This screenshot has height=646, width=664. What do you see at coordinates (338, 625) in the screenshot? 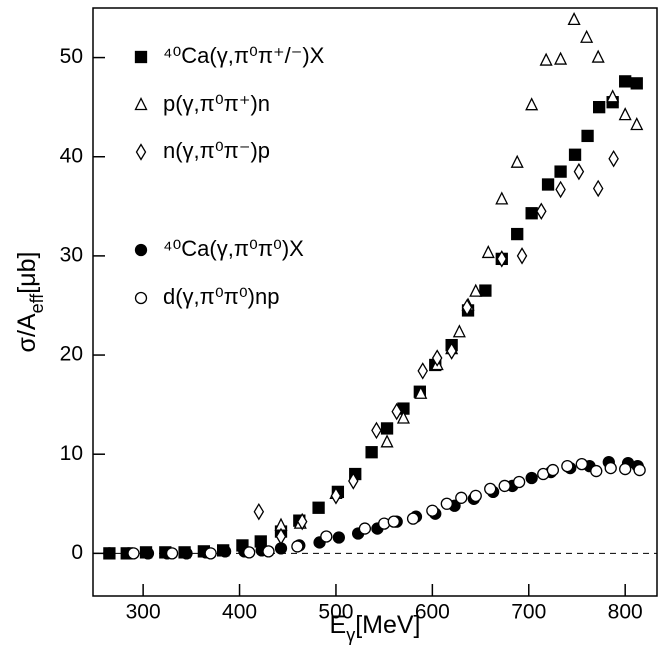
I see `x-axis-title-part: E` at bounding box center [338, 625].